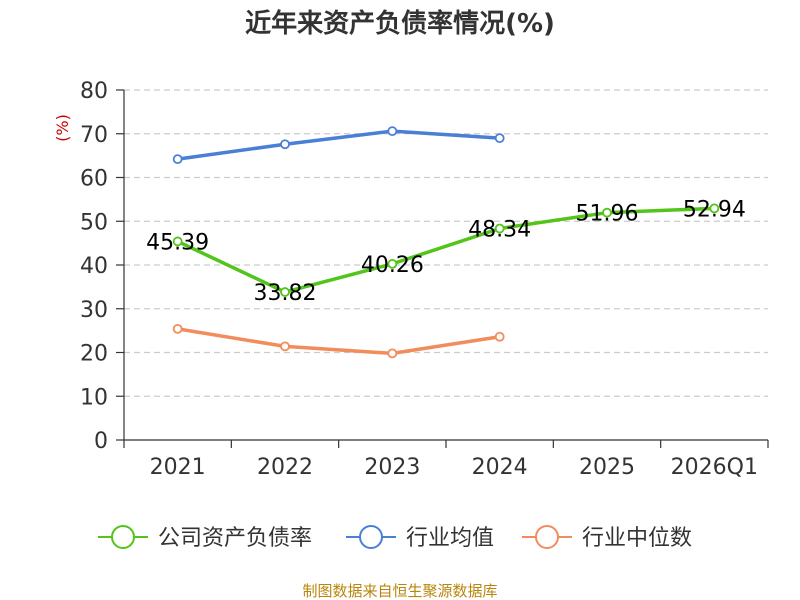  I want to click on x-tick-label: 2022, so click(285, 467).